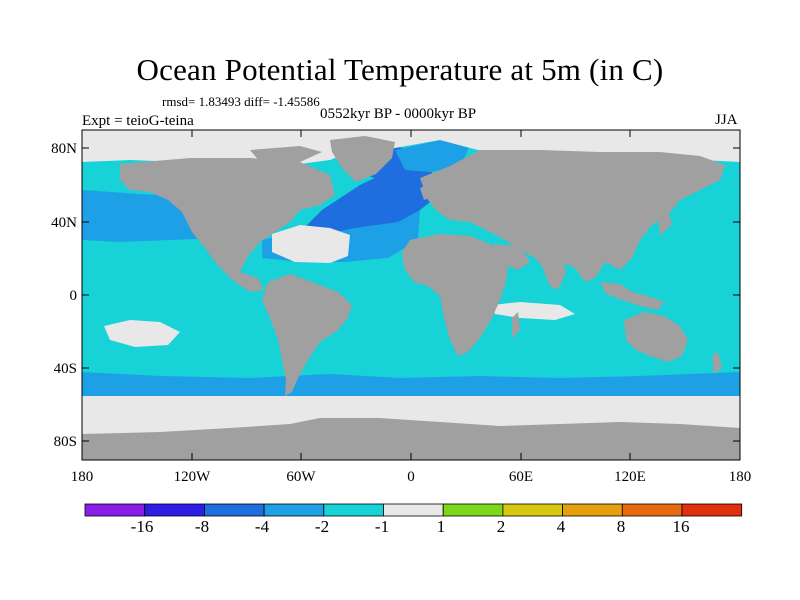 The image size is (800, 600). Describe the element at coordinates (516, 325) in the screenshot. I see `land-madagascar` at that location.